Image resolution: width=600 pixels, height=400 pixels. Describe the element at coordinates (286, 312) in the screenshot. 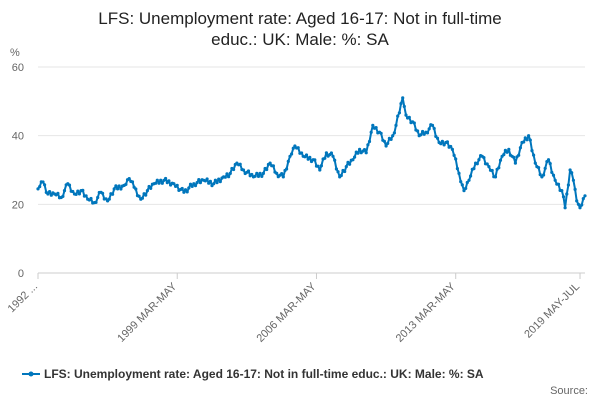

I see `x-tick-label-2: 2006 MAR-MAY` at that location.